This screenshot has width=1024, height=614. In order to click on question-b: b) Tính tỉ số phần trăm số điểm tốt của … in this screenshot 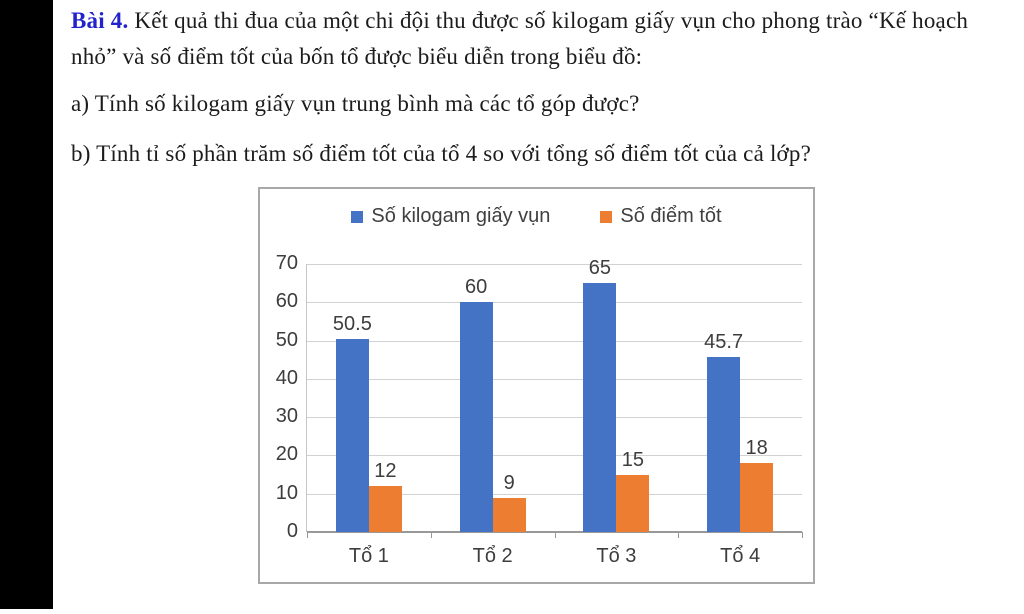, I will do `click(441, 154)`.